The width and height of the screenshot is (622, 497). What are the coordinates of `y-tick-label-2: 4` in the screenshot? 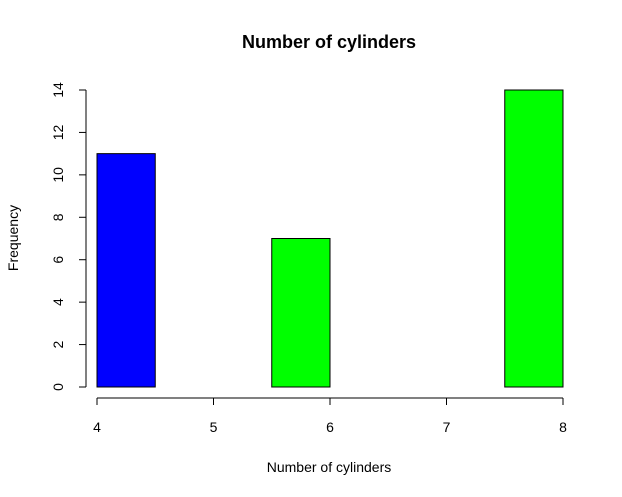 It's located at (58, 302).